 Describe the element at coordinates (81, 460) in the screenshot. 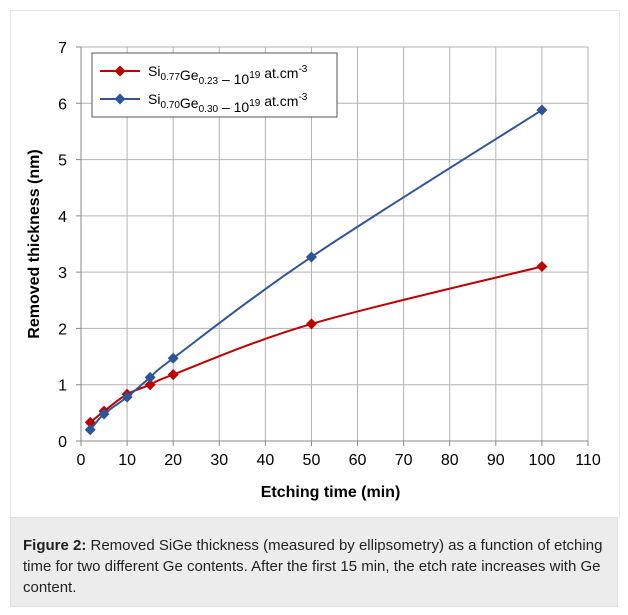

I see `x-tick-label: 0` at that location.